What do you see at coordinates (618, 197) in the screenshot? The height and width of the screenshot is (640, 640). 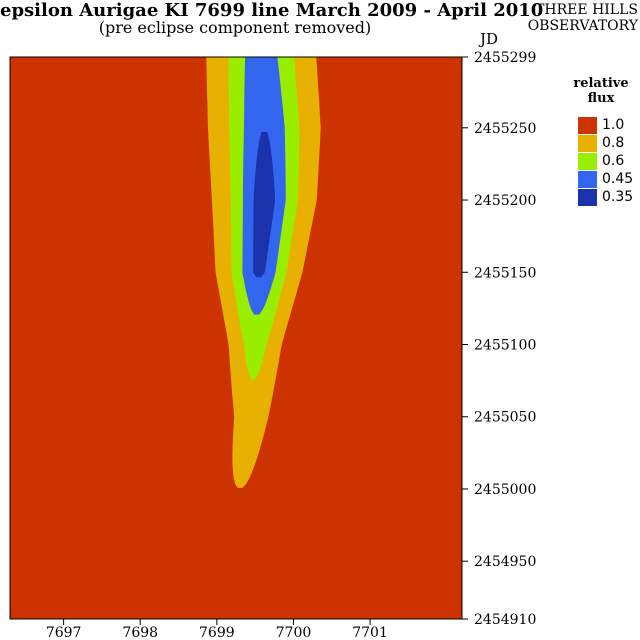 I see `legend-label: 0.35` at bounding box center [618, 197].